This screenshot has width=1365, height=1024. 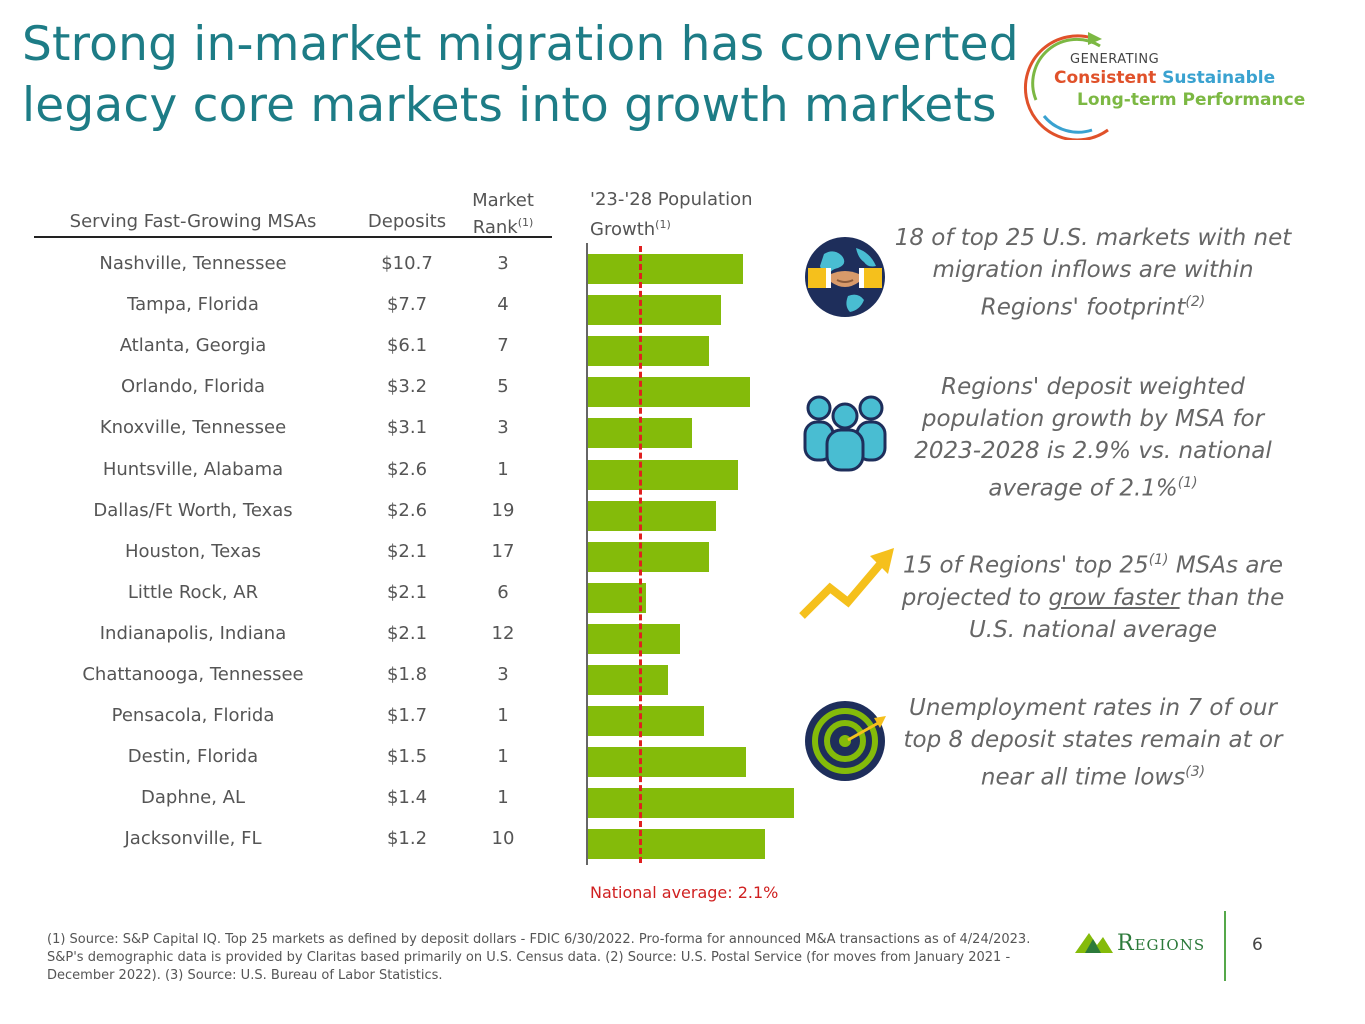 What do you see at coordinates (193, 469) in the screenshot?
I see `msa-cell: Huntsville, Alabama` at bounding box center [193, 469].